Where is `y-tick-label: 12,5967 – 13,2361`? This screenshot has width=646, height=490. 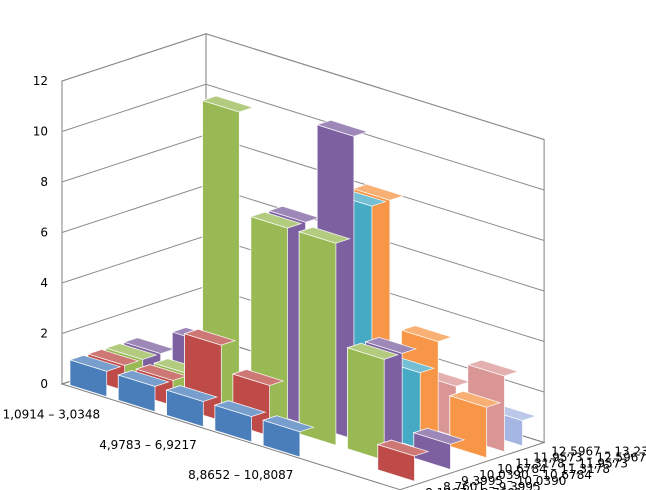 y-tick-label: 12,5967 – 13,2361 is located at coordinates (598, 451).